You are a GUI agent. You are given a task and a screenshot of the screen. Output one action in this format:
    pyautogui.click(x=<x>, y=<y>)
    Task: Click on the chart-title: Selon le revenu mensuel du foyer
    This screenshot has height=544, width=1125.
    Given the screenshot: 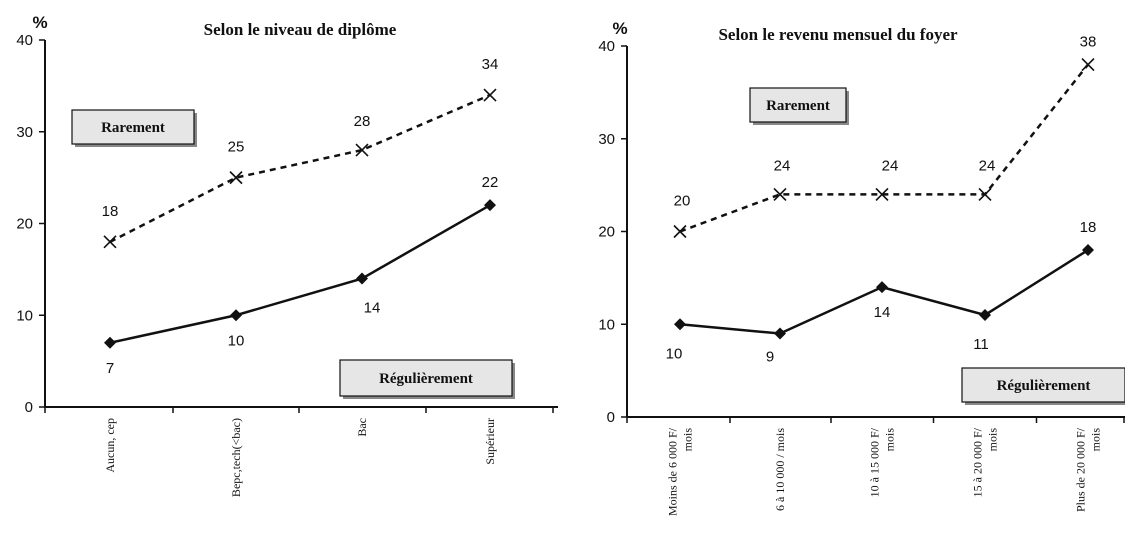 What is the action you would take?
    pyautogui.click(x=838, y=34)
    